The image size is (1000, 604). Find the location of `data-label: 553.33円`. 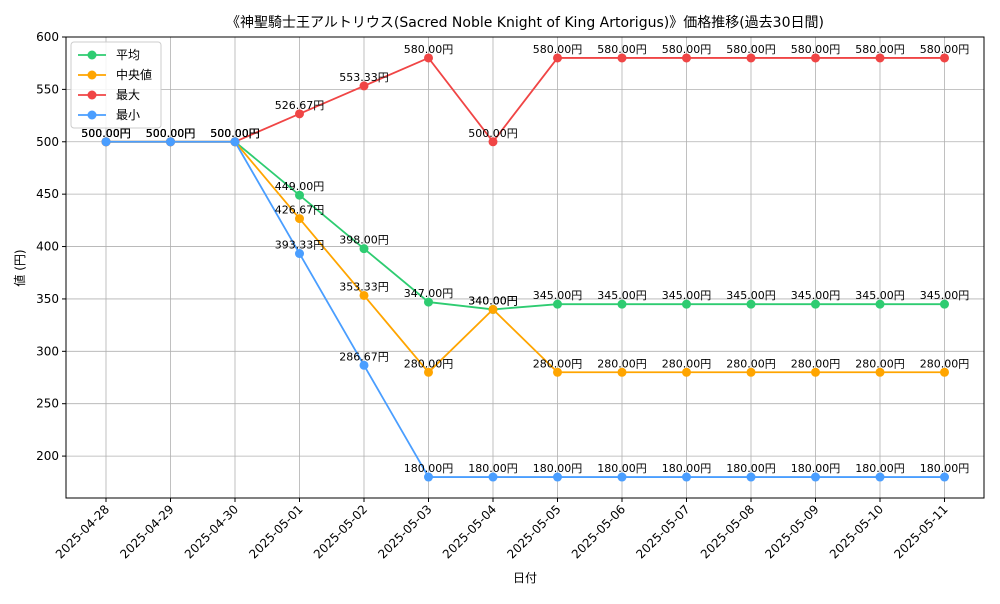

data-label: 553.33円 is located at coordinates (364, 77).